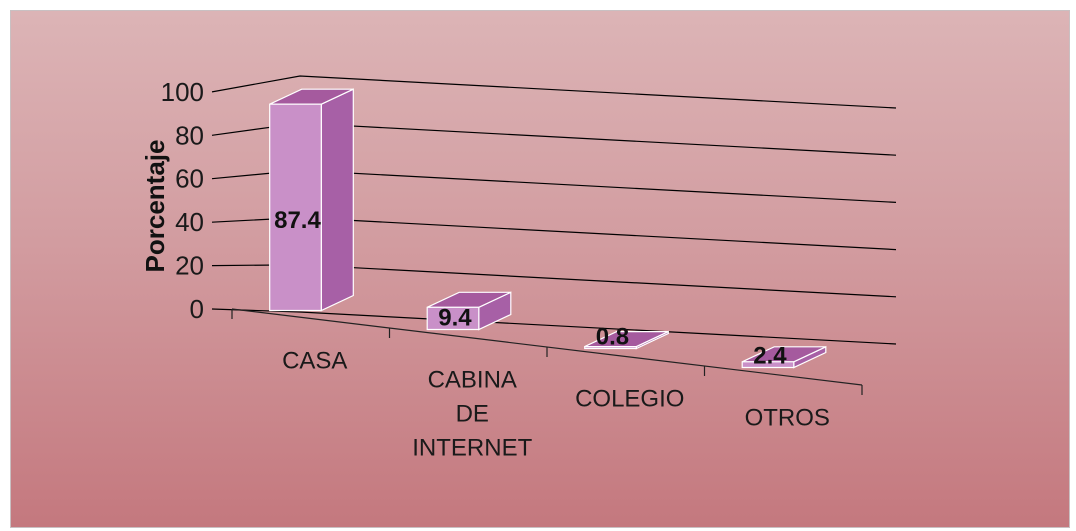 The height and width of the screenshot is (531, 1076). What do you see at coordinates (547, 351) in the screenshot?
I see `x-axis` at bounding box center [547, 351].